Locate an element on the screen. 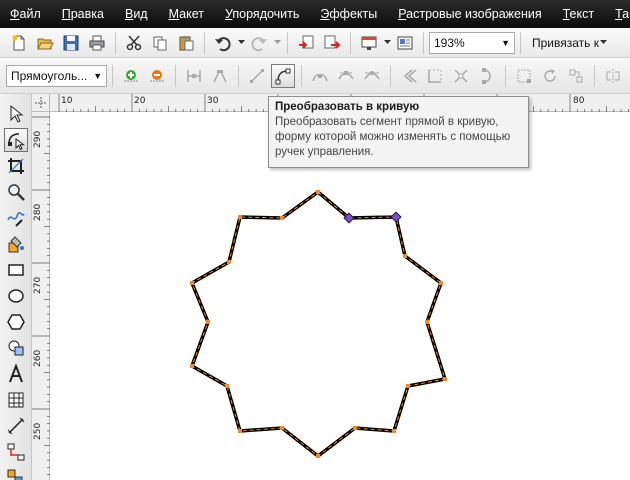  auto-close-curve-button is located at coordinates (487, 76).